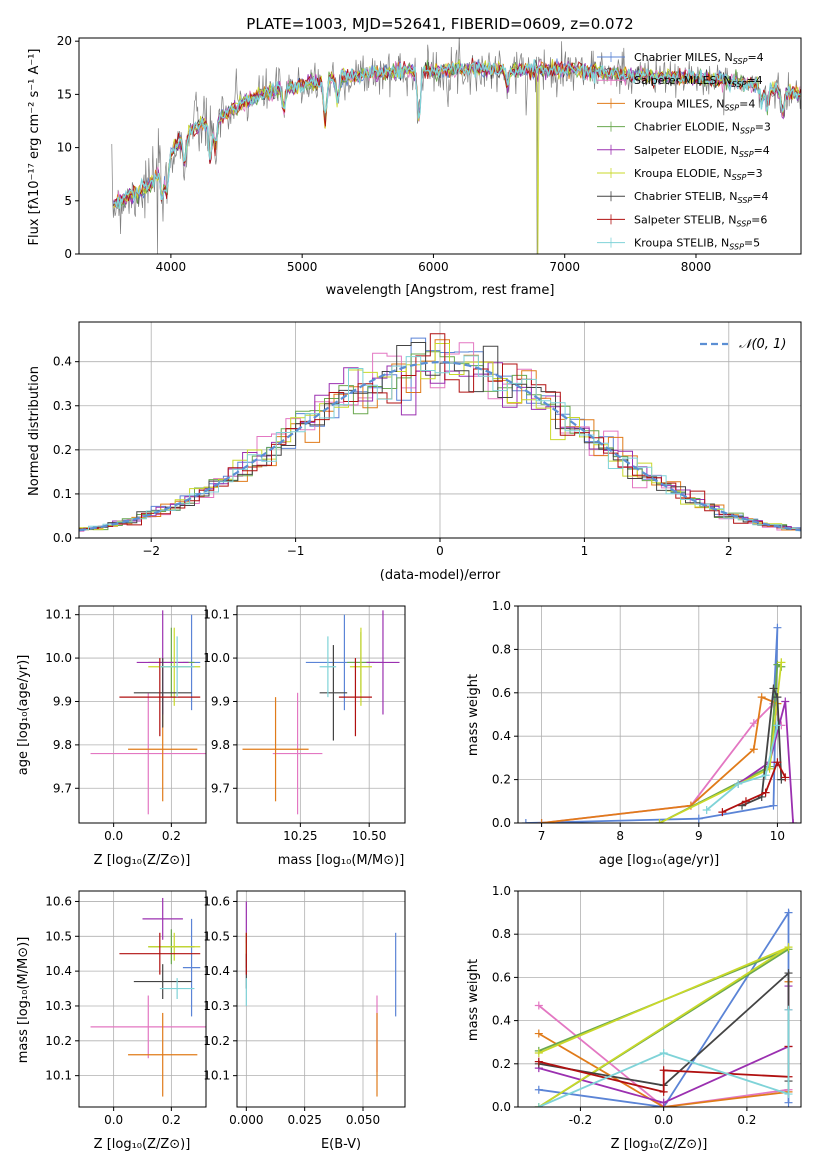 This screenshot has width=819, height=1174. Describe the element at coordinates (696, 267) in the screenshot. I see `x-tick-label: 8000` at that location.